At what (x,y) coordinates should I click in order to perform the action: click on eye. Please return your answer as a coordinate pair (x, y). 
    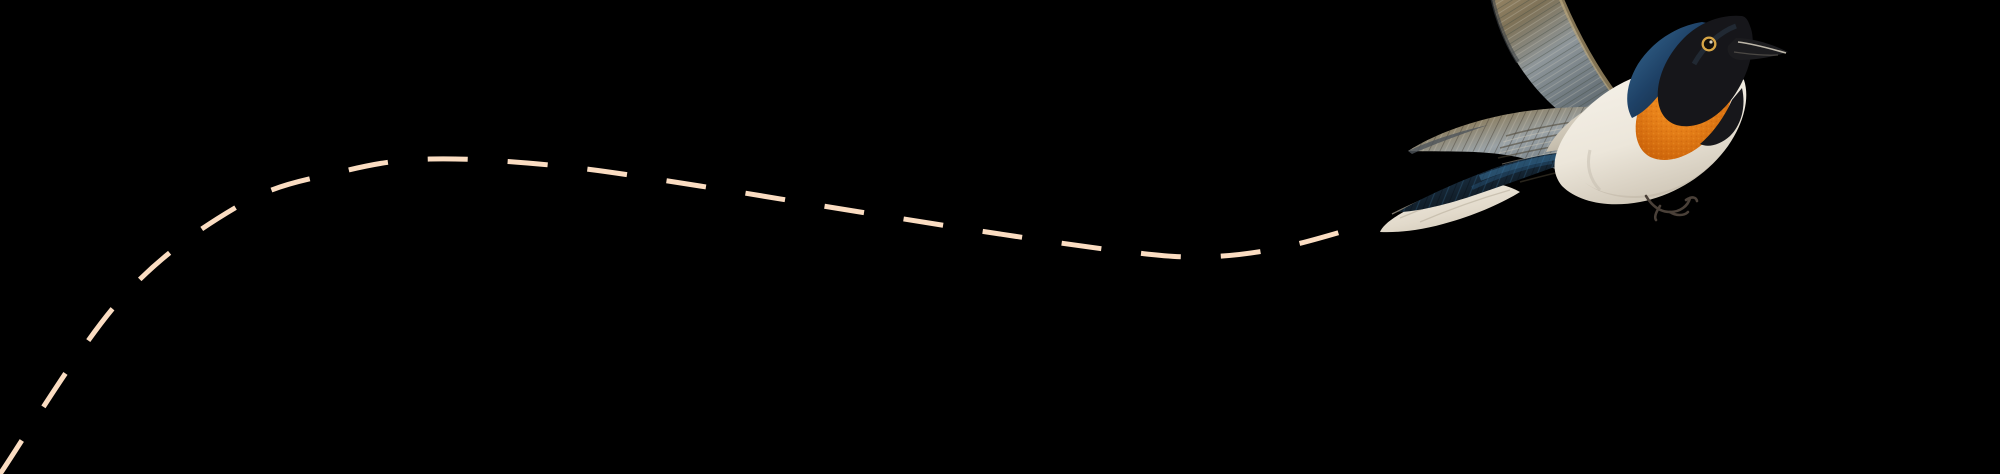
    Looking at the image, I should click on (1709, 44).